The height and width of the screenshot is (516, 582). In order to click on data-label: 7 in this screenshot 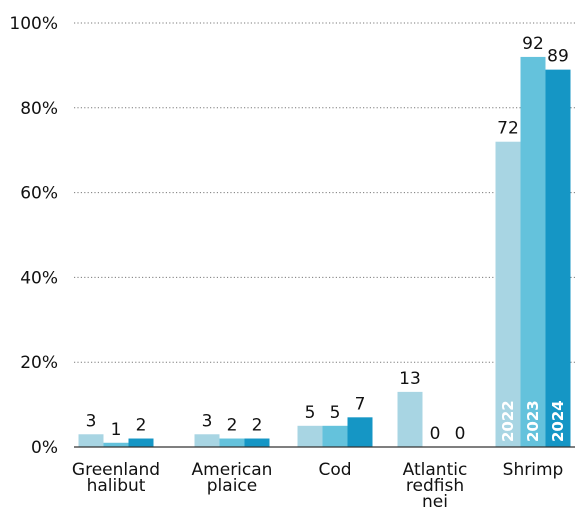, I will do `click(360, 404)`.